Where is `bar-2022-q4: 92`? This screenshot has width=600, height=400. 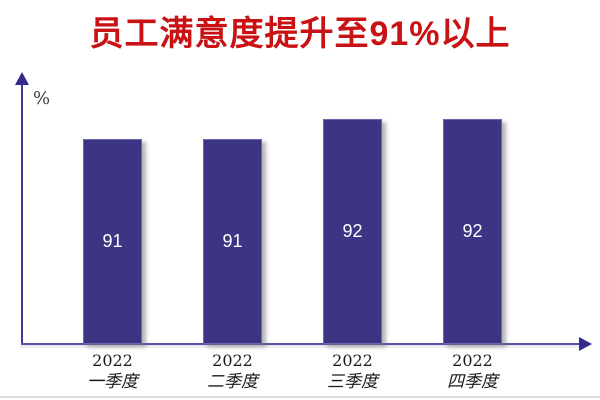
bar-2022-q4: 92 is located at coordinates (472, 231).